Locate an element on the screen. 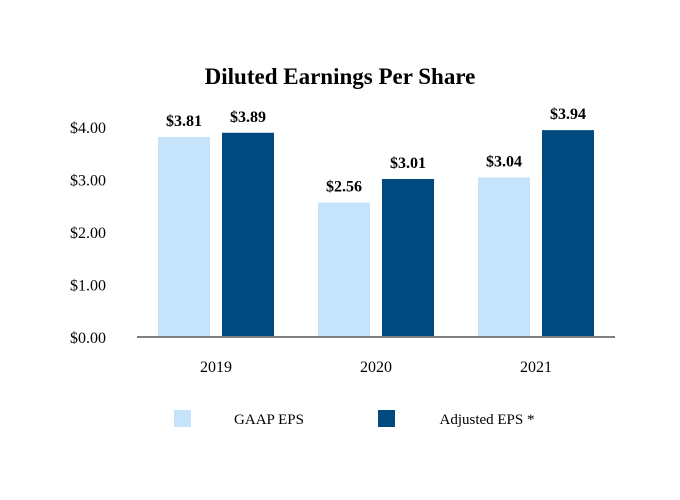 The height and width of the screenshot is (500, 680). legend: GAAP EPS Adjusted EPS * is located at coordinates (354, 419).